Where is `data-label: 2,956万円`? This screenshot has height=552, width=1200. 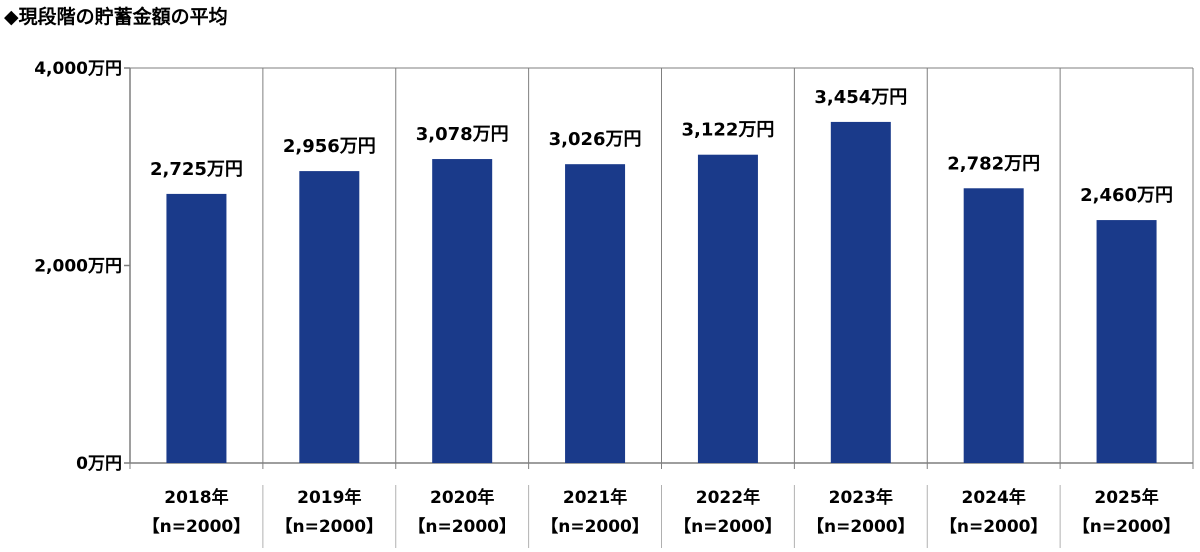
data-label: 2,956万円 is located at coordinates (329, 146).